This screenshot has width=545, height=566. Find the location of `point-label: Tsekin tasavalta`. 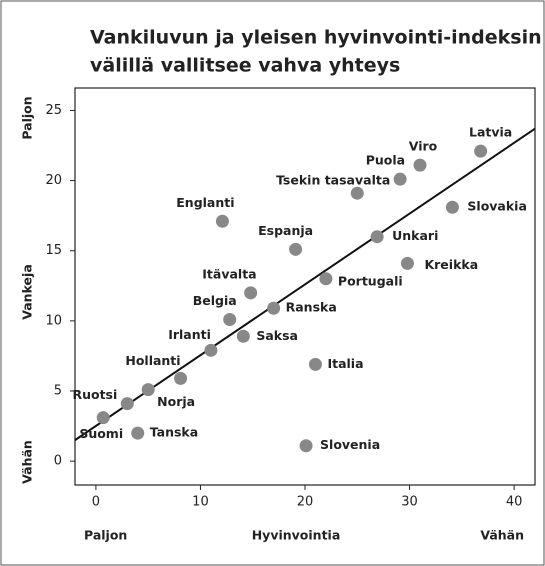

point-label: Tsekin tasavalta is located at coordinates (333, 180).